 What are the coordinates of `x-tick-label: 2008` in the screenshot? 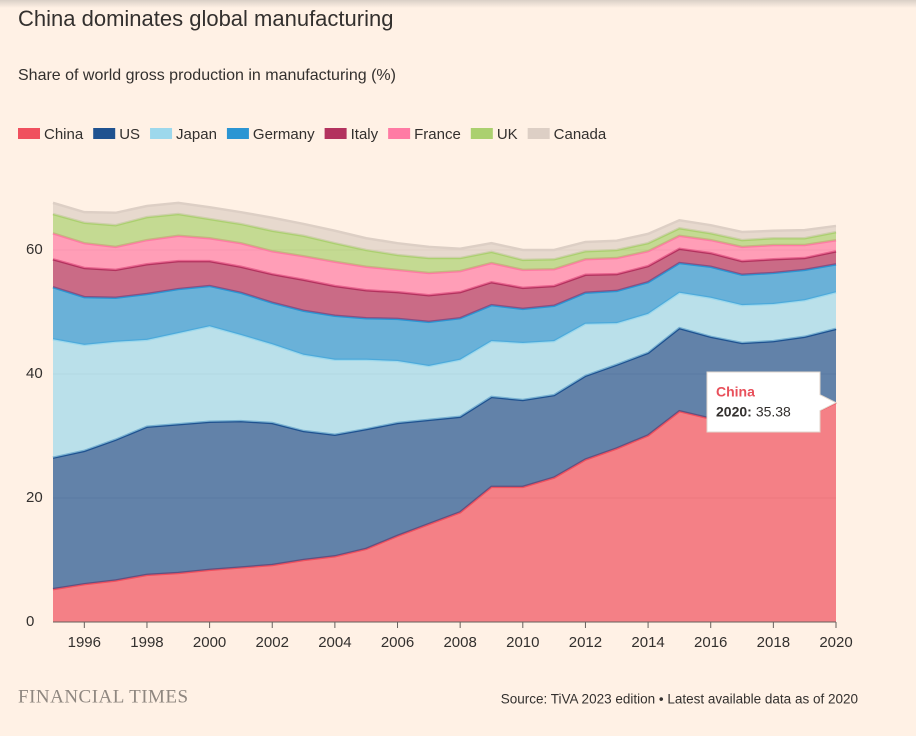 It's located at (459, 642).